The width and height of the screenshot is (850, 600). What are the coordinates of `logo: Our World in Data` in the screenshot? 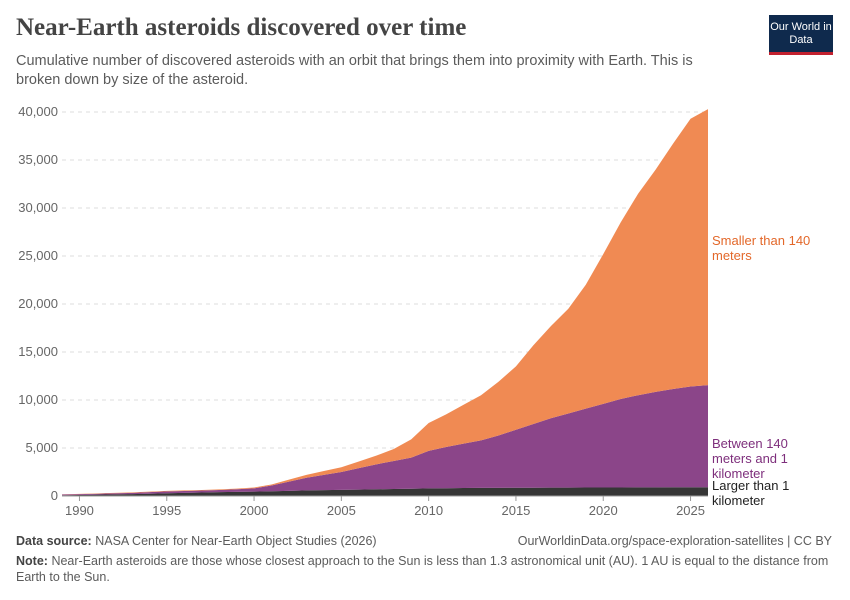 It's located at (801, 35).